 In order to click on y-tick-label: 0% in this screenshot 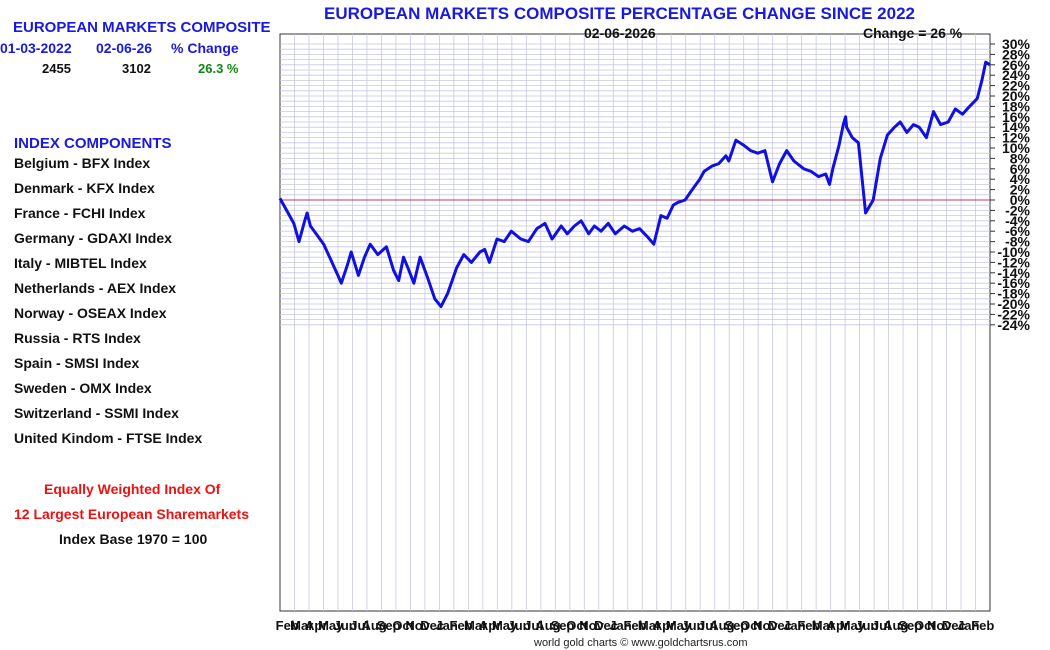, I will do `click(1020, 200)`.